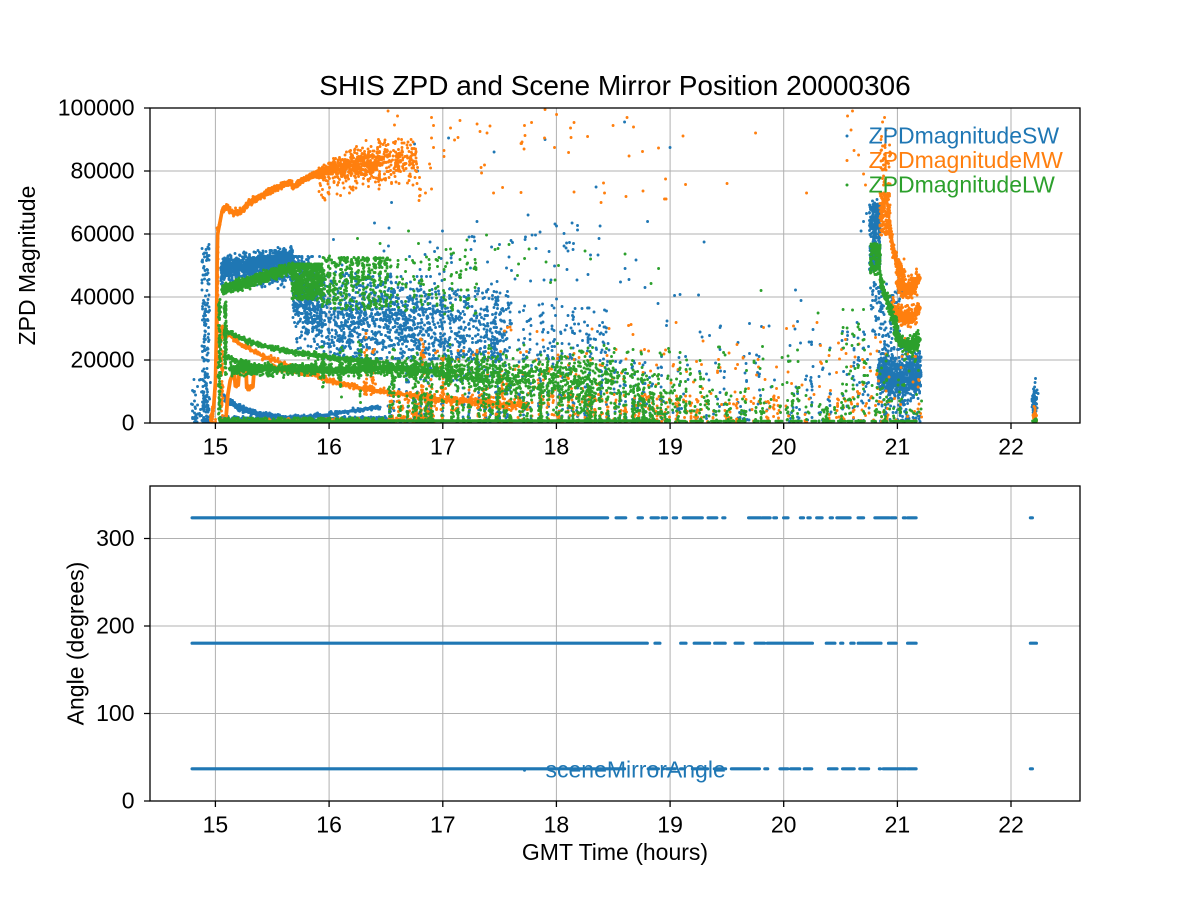 The height and width of the screenshot is (905, 1200). Describe the element at coordinates (103, 297) in the screenshot. I see `svg-text: 40000` at that location.